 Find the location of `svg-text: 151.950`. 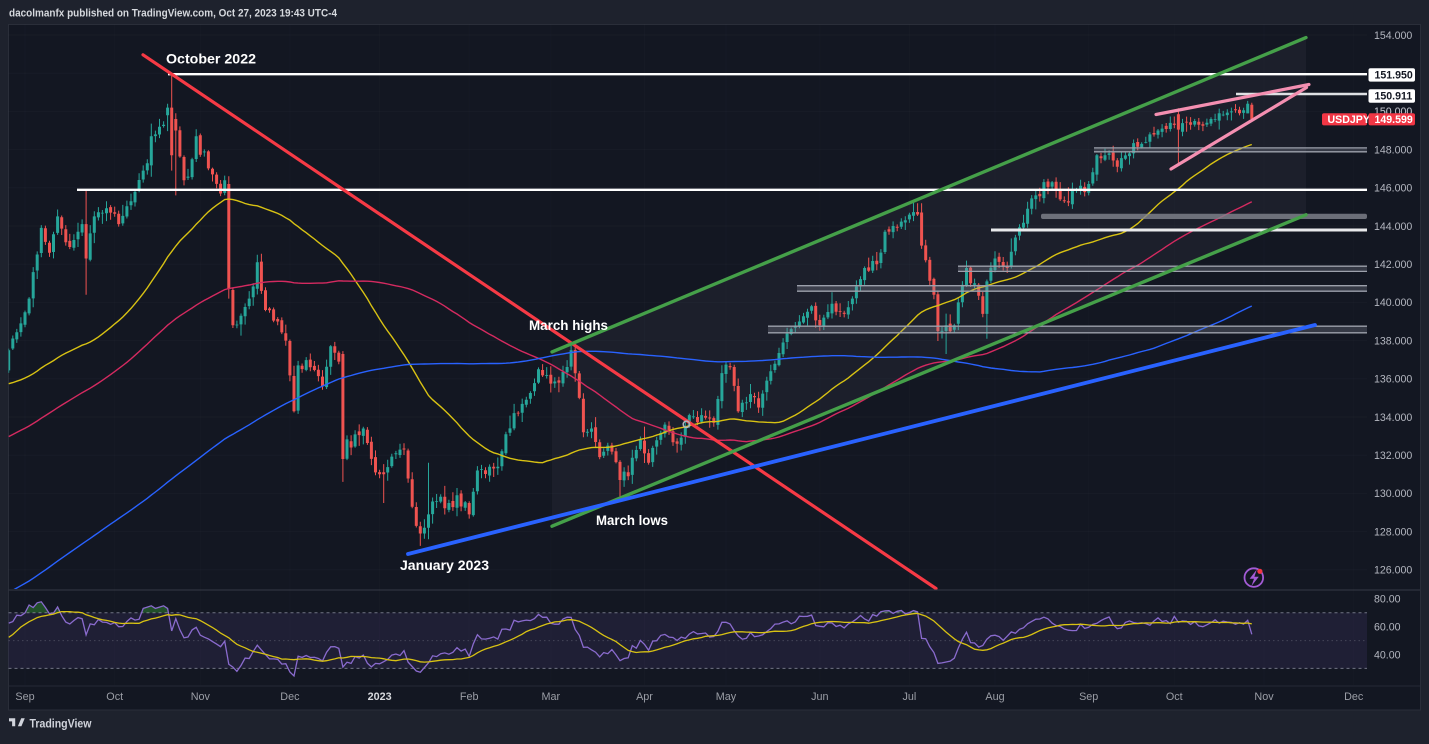

svg-text: 151.950 is located at coordinates (1394, 75).